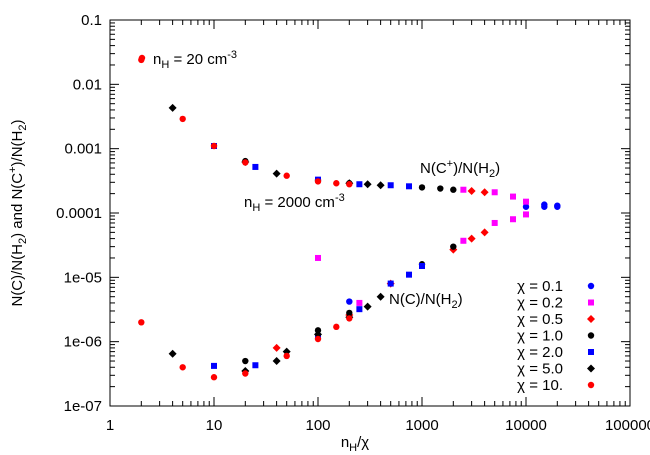 The width and height of the screenshot is (650, 455). I want to click on annotation-nh-2000-sup: -3, so click(340, 198).